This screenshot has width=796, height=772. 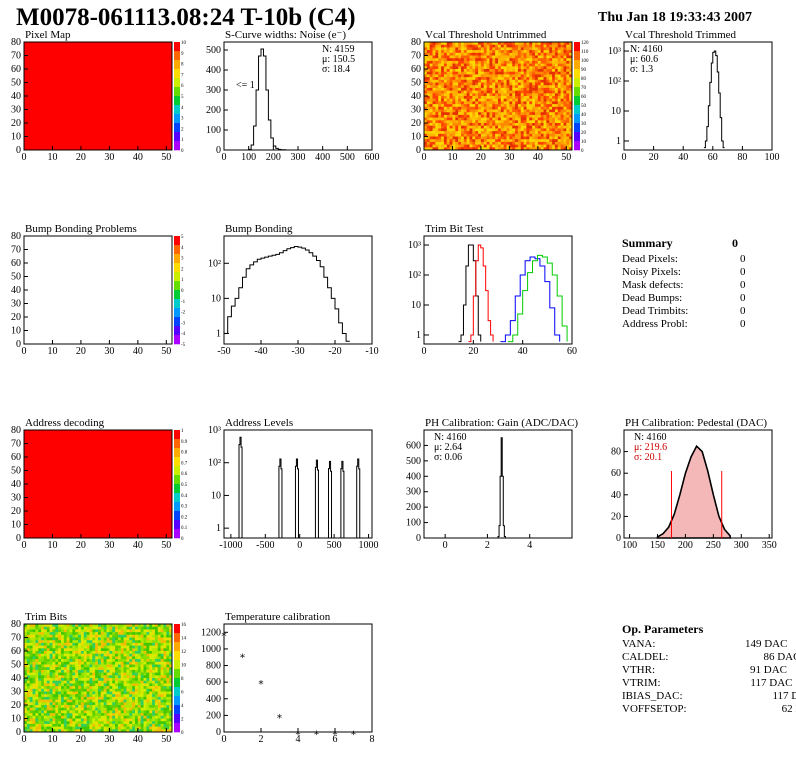 What do you see at coordinates (24, 545) in the screenshot?
I see `address-decoding-x-tick-label: 0` at bounding box center [24, 545].